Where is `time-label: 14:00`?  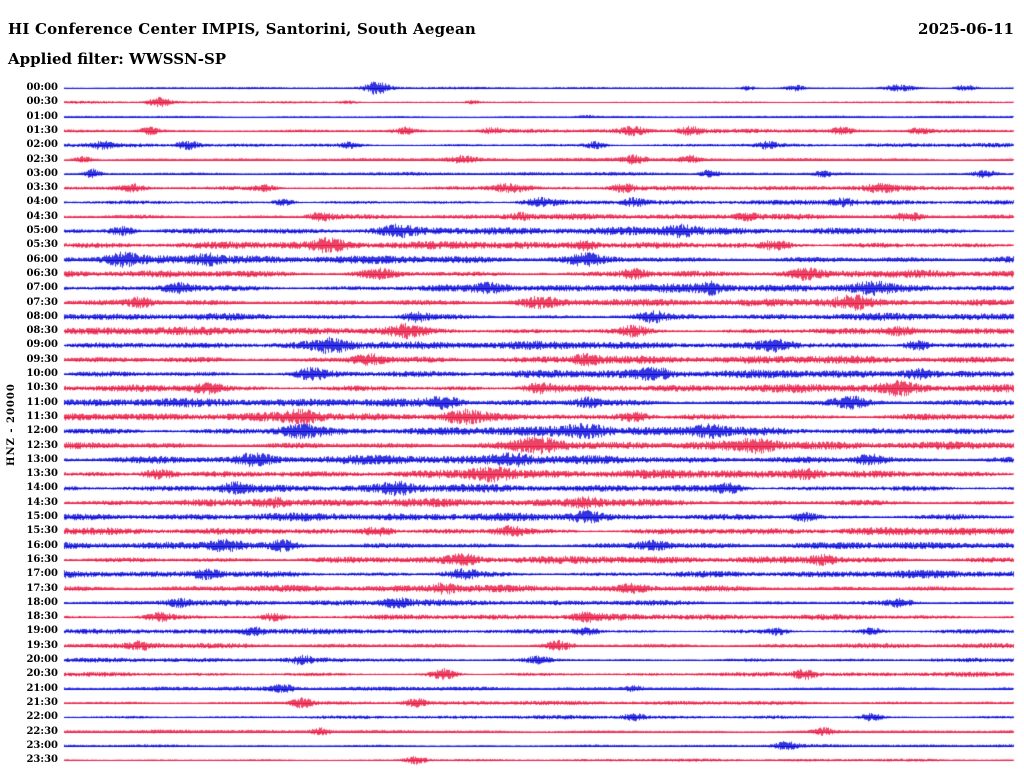
time-label: 14:00 is located at coordinates (42, 488).